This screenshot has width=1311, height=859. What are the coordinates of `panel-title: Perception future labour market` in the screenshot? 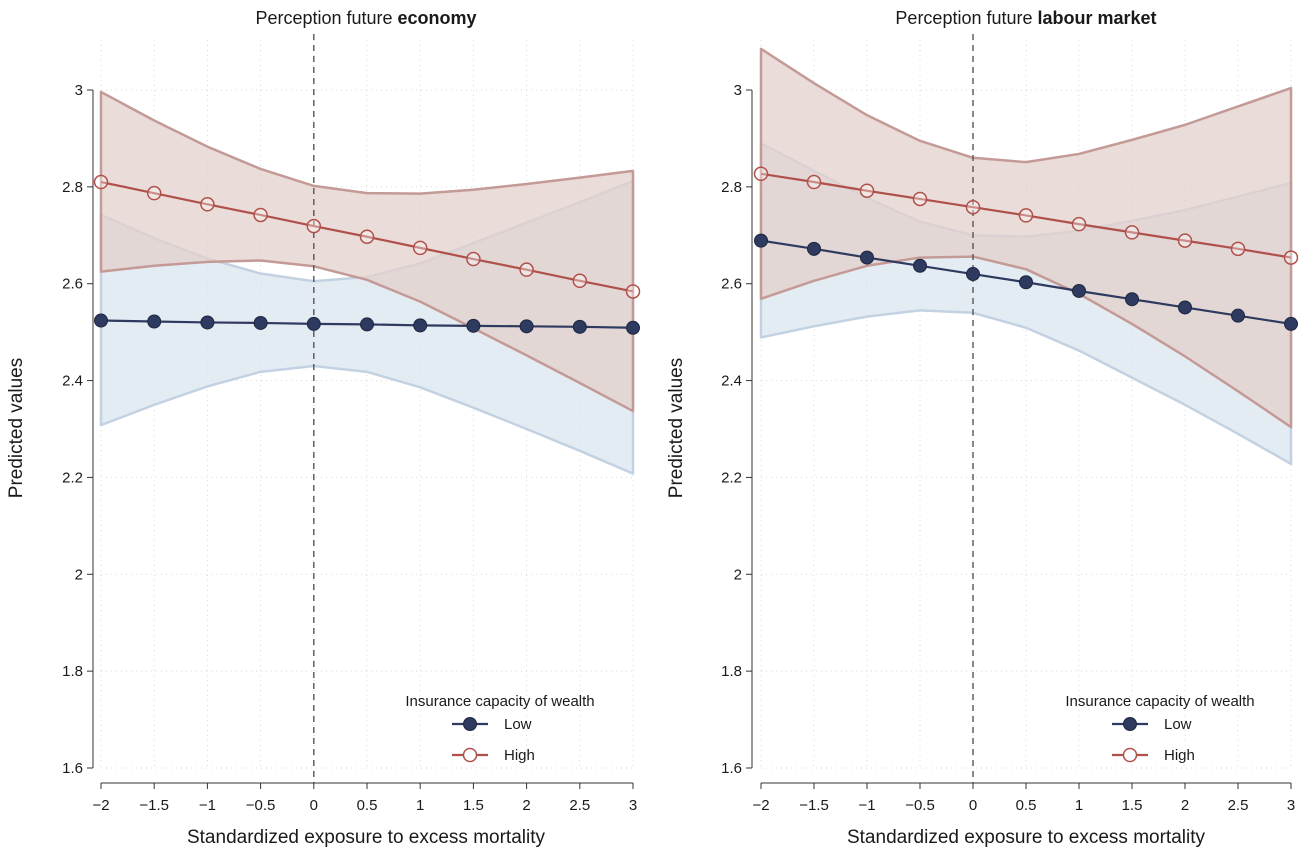 It's located at (1025, 18).